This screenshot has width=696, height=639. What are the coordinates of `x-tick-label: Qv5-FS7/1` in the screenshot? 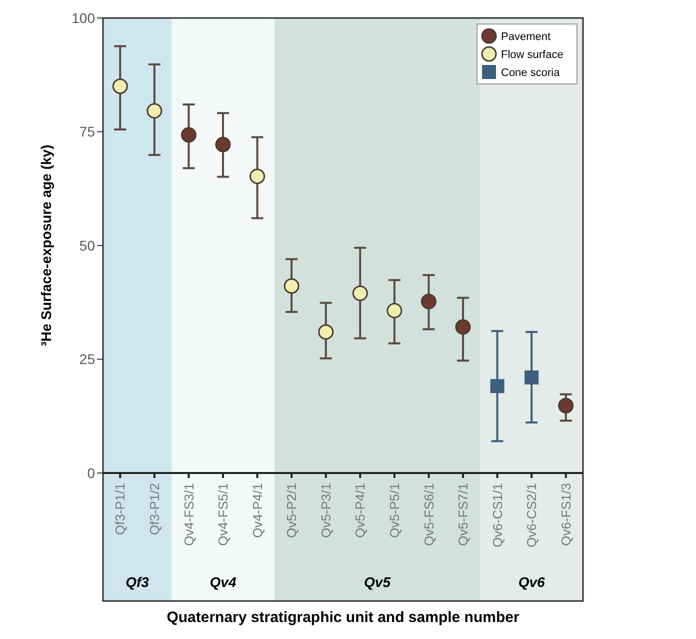 It's located at (463, 514).